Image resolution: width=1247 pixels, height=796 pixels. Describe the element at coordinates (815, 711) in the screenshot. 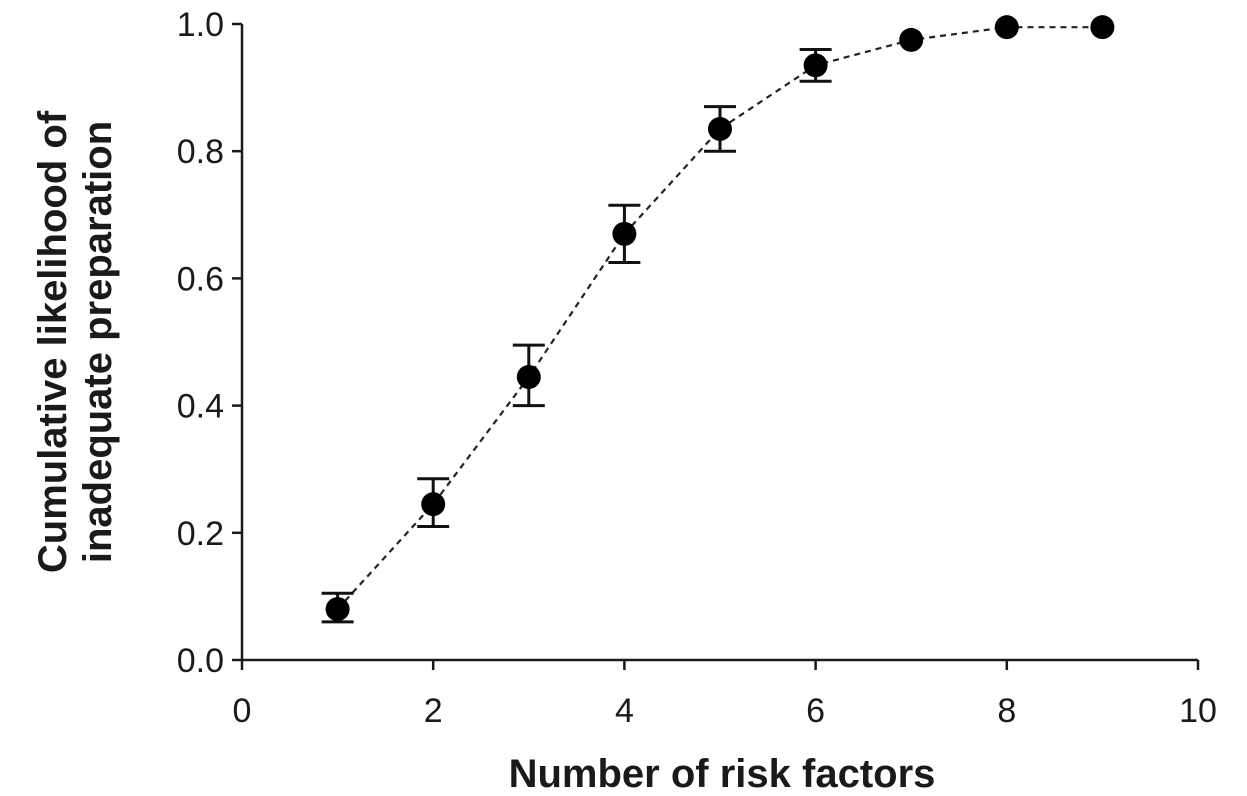

I see `x-tick-label: 6` at that location.